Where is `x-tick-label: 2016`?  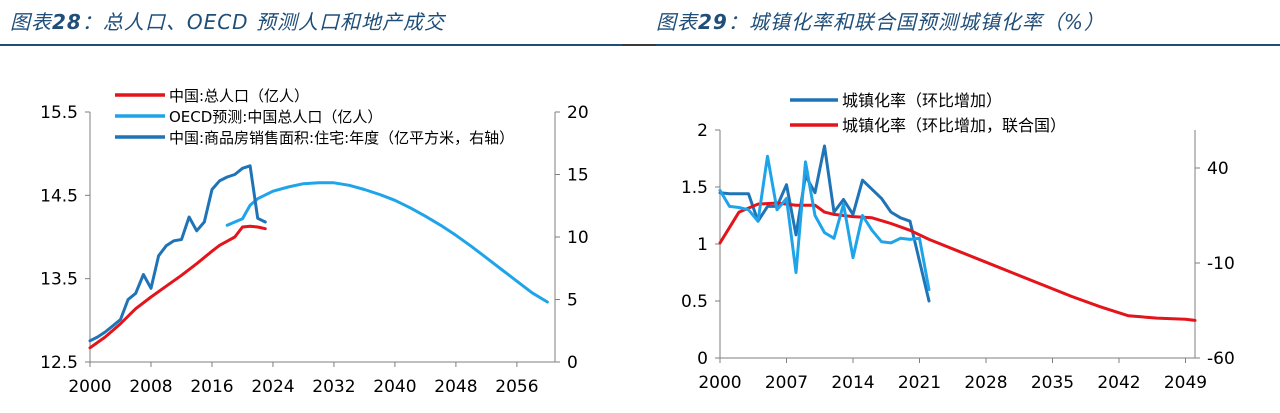 x-tick-label: 2016 is located at coordinates (211, 387).